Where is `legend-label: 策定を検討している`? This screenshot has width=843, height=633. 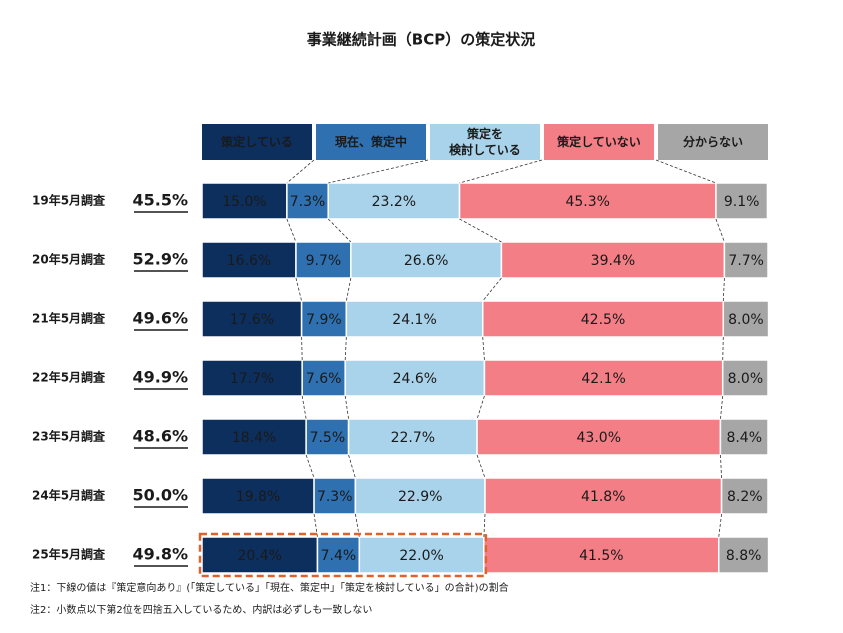 legend-label: 策定を検討している is located at coordinates (485, 141).